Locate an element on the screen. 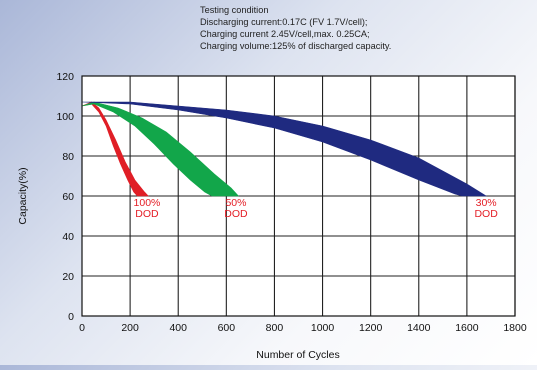 The width and height of the screenshot is (537, 370). y-tick-label: 120 is located at coordinates (65, 77).